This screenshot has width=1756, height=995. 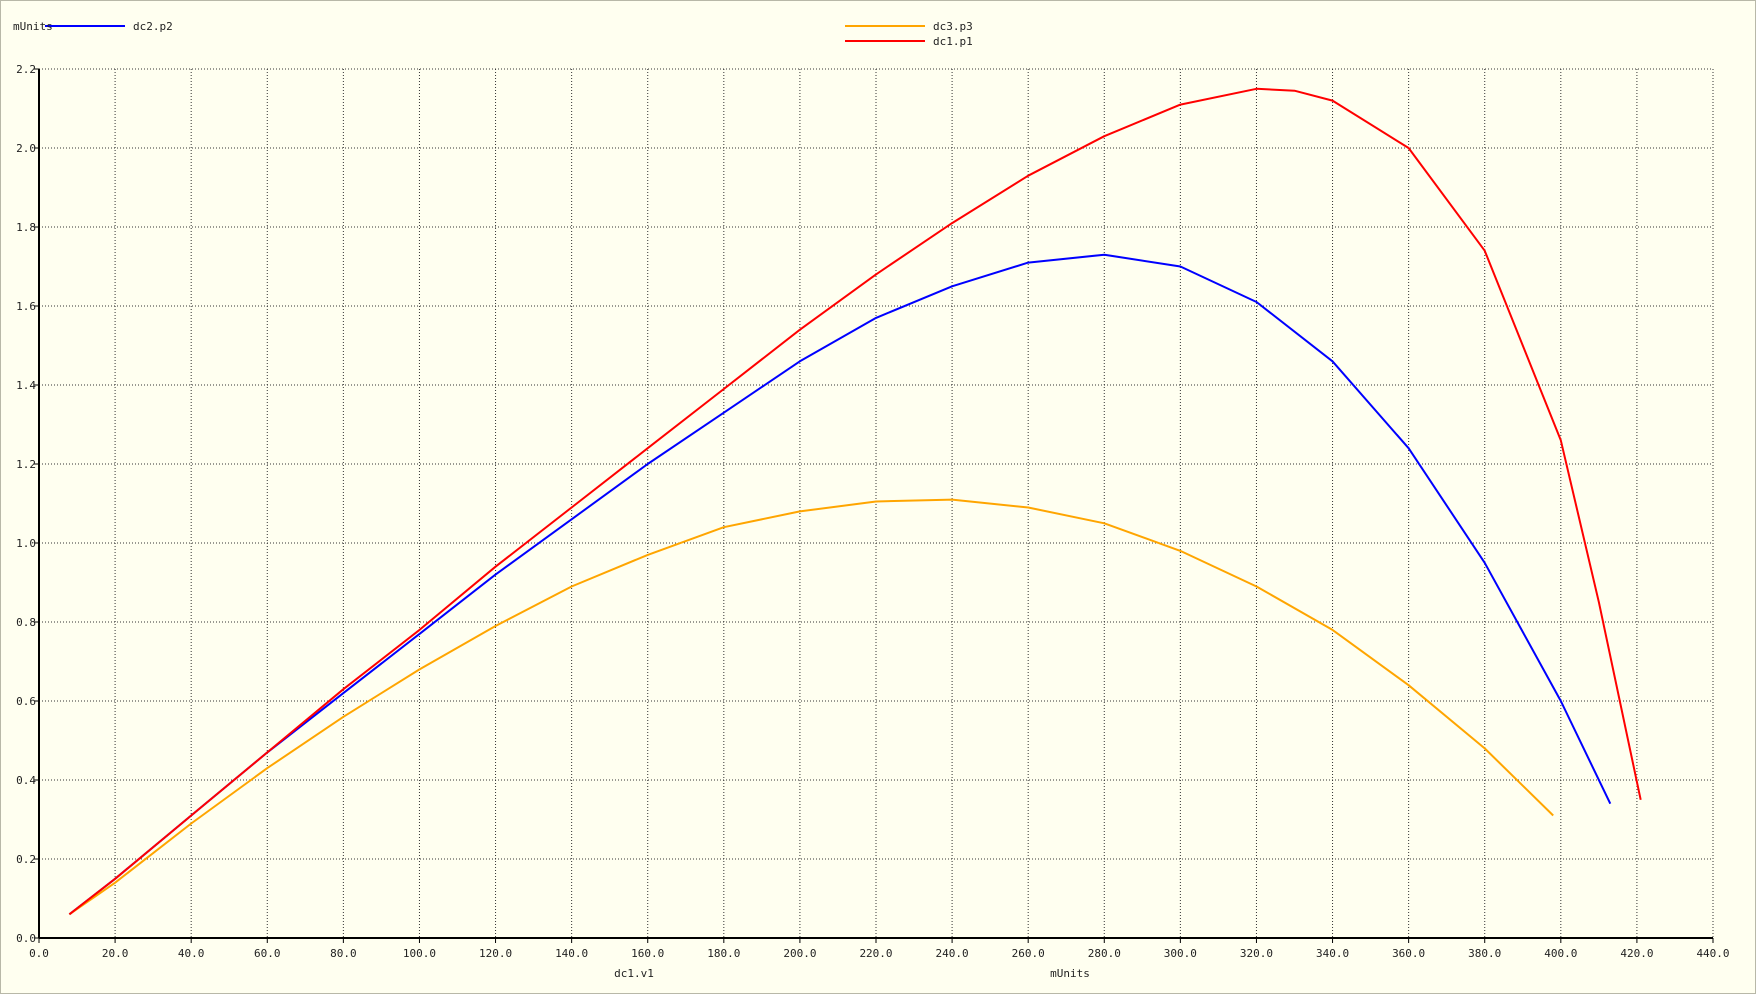 What do you see at coordinates (634, 973) in the screenshot?
I see `x-axis-label: dc1.v1` at bounding box center [634, 973].